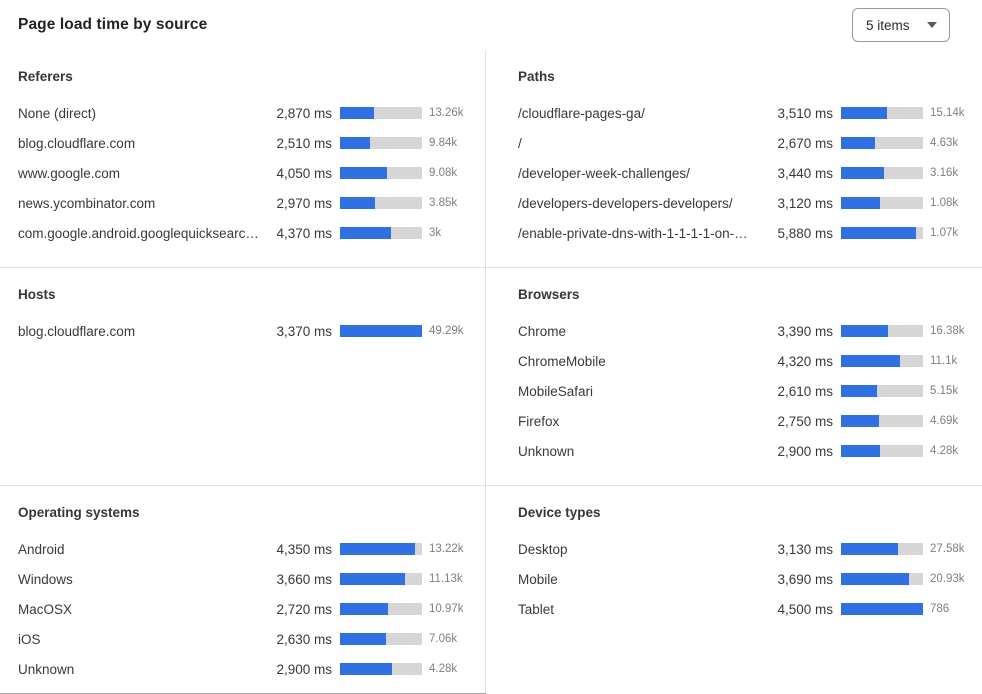 The width and height of the screenshot is (982, 694). I want to click on row-load-time: 4,320 ms, so click(805, 361).